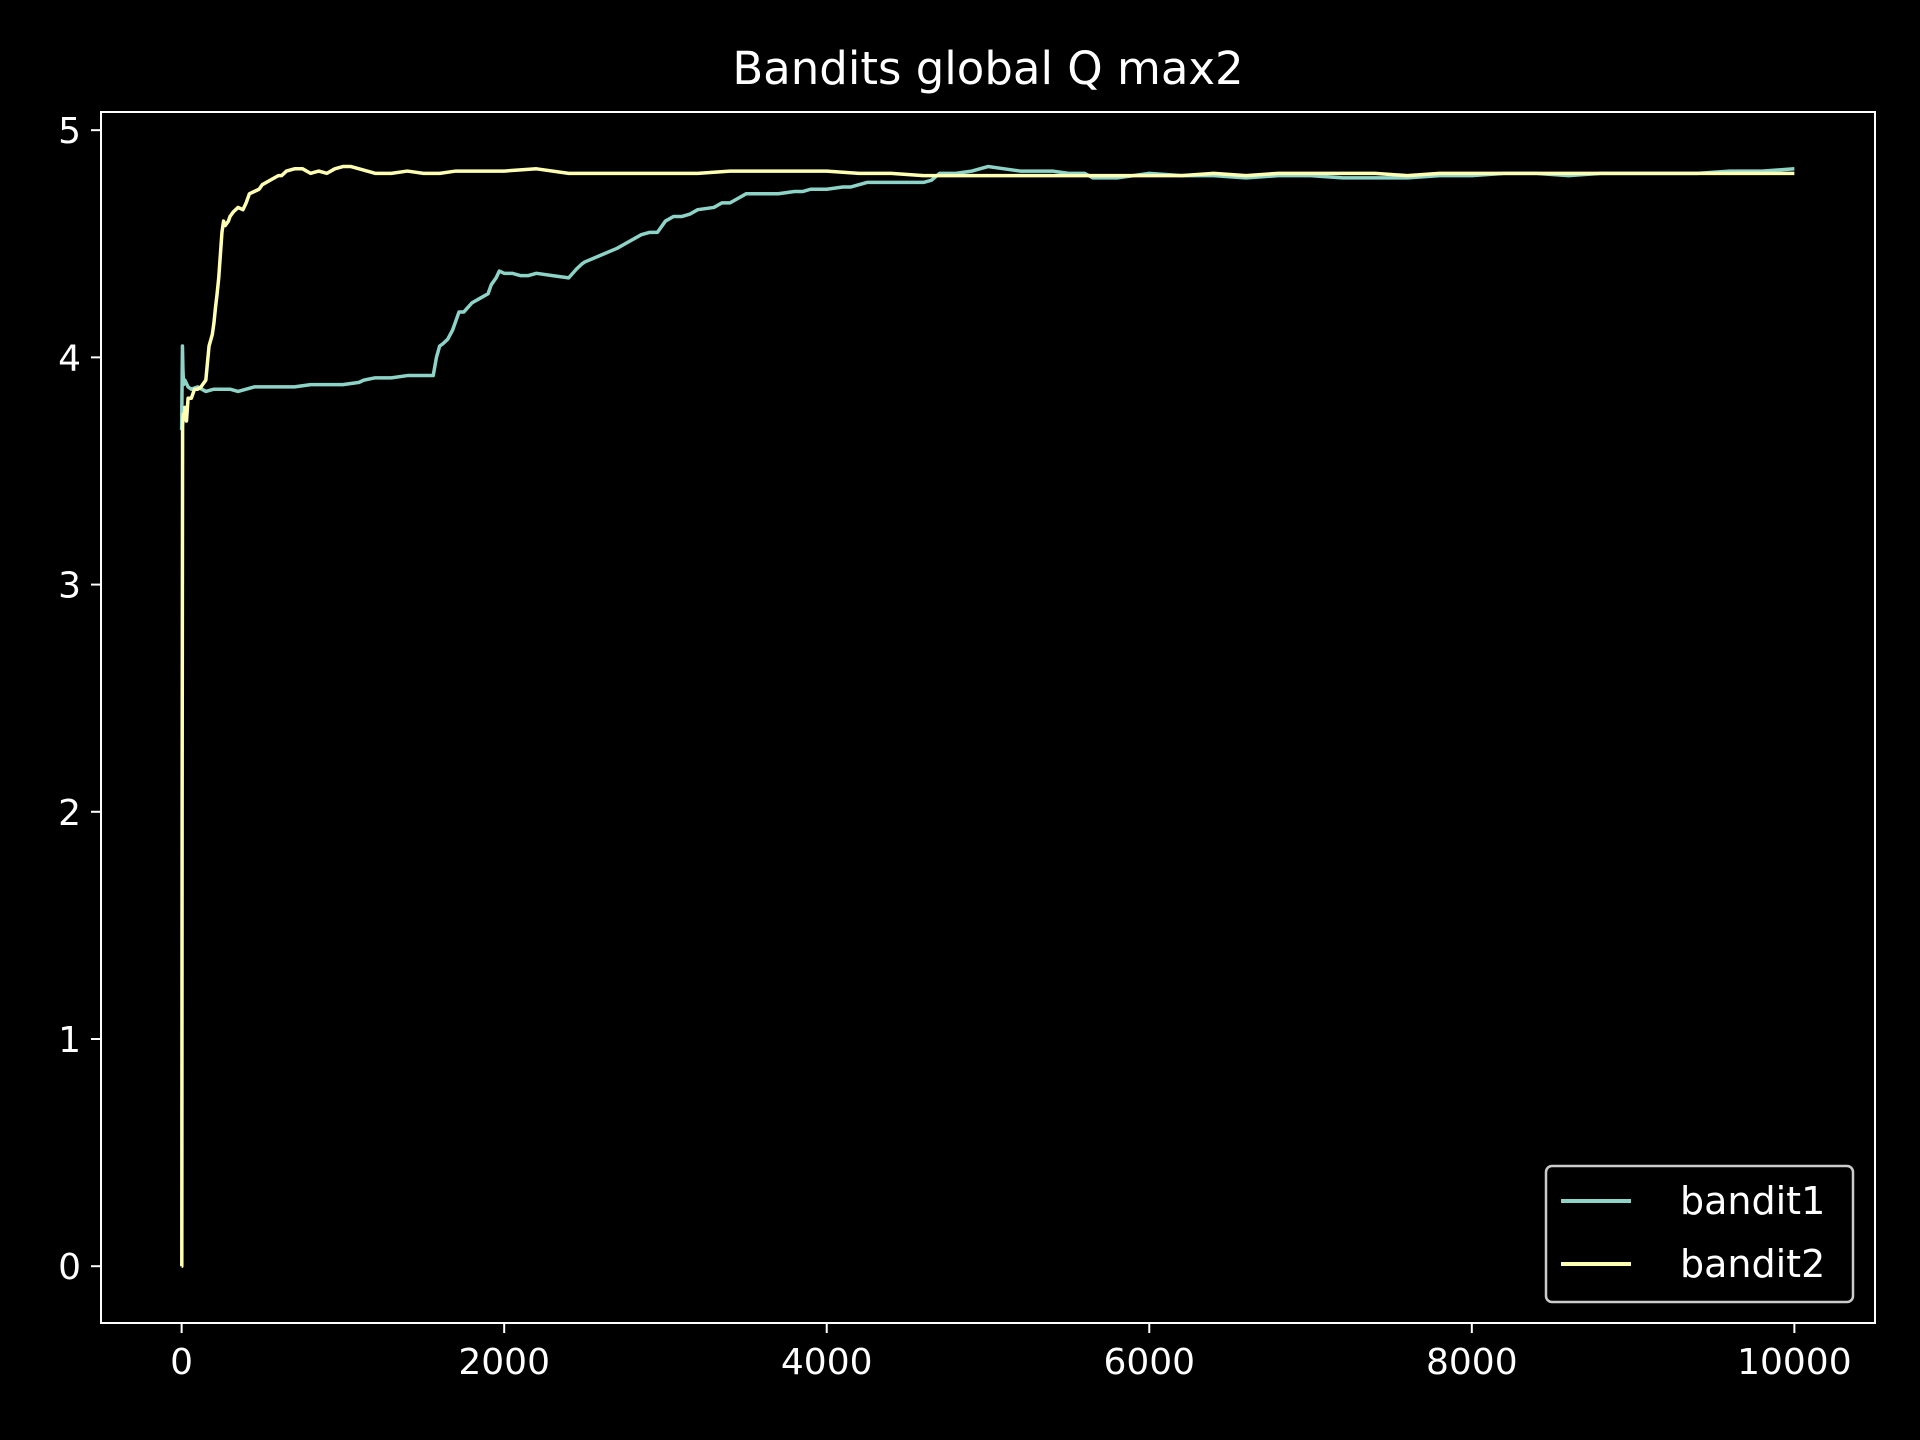 Image resolution: width=1920 pixels, height=1440 pixels. Describe the element at coordinates (987, 68) in the screenshot. I see `chart-title: Bandits global Q max2` at that location.